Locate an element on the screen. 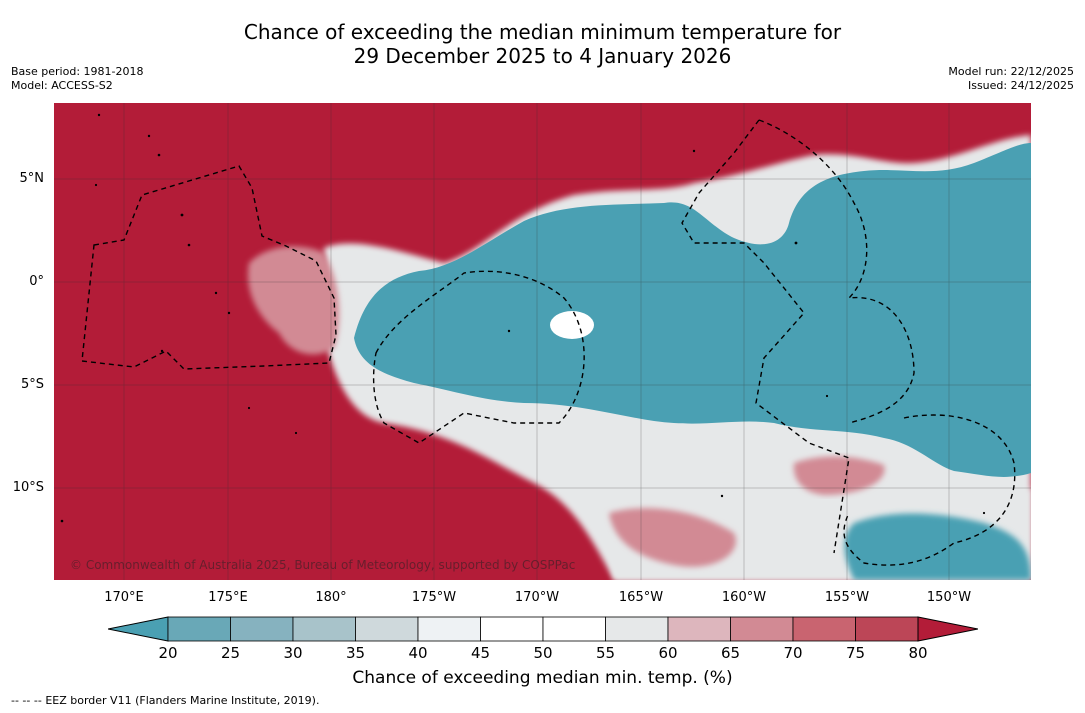 Image resolution: width=1085 pixels, height=713 pixels. colorbar-tick: 25 is located at coordinates (230, 653).